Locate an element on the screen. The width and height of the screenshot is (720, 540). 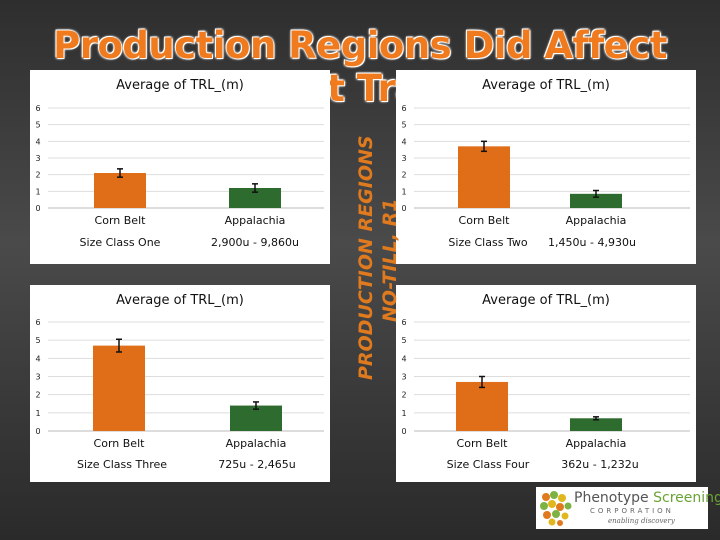
side-label-line2: NO-TILL, R1 is located at coordinates (390, 260).